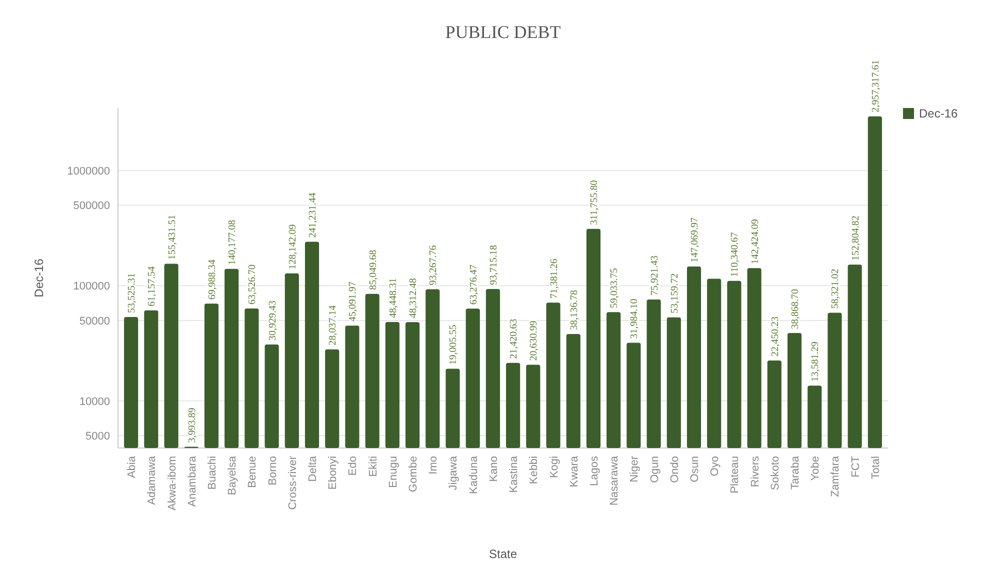  I want to click on legend-label: Dec-16, so click(938, 113).